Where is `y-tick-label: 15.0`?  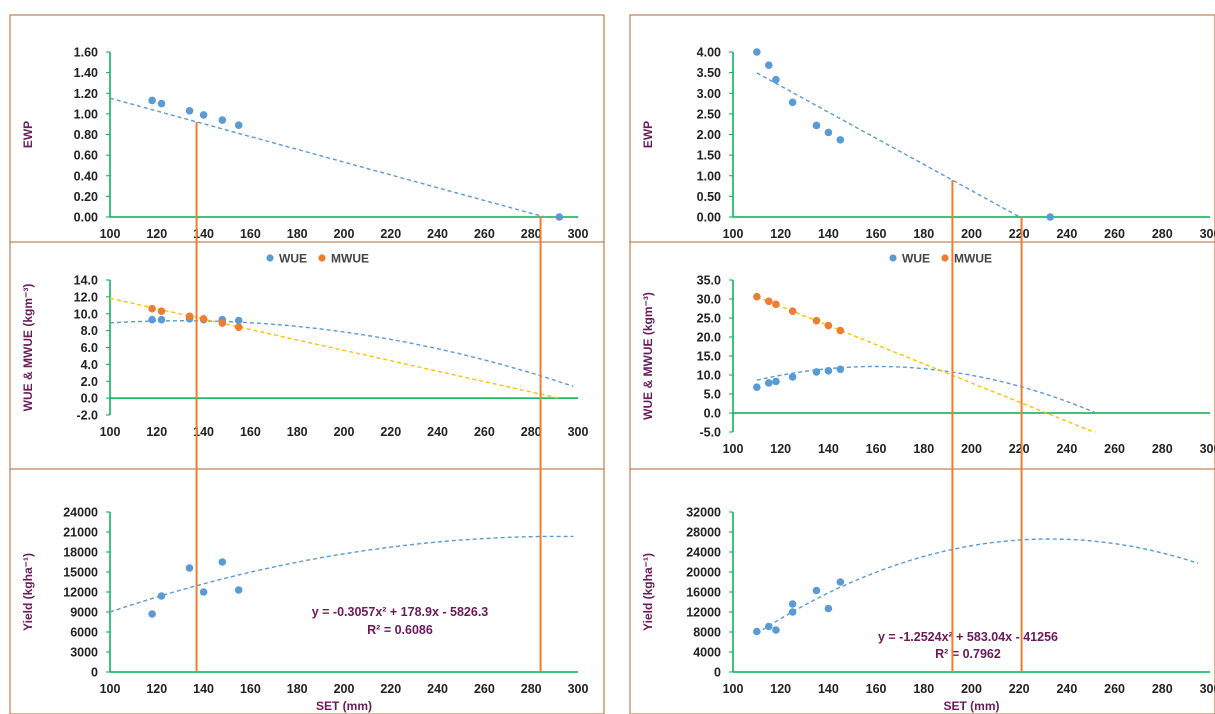 y-tick-label: 15.0 is located at coordinates (709, 357).